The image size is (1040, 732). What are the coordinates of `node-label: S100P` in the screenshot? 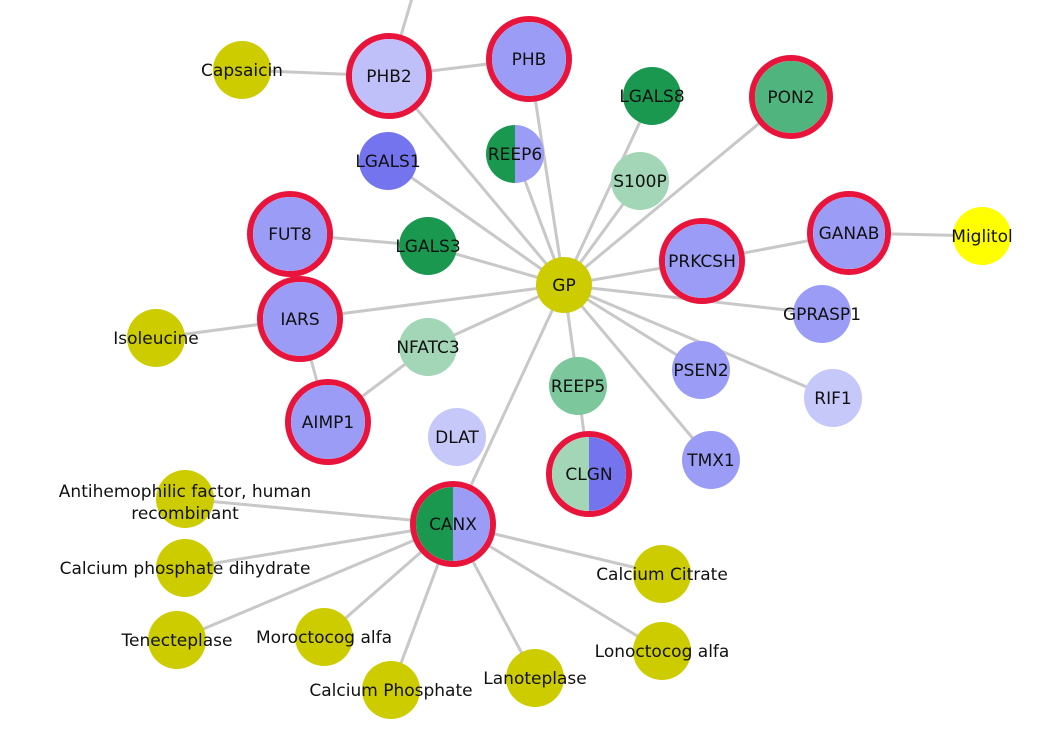 It's located at (640, 182).